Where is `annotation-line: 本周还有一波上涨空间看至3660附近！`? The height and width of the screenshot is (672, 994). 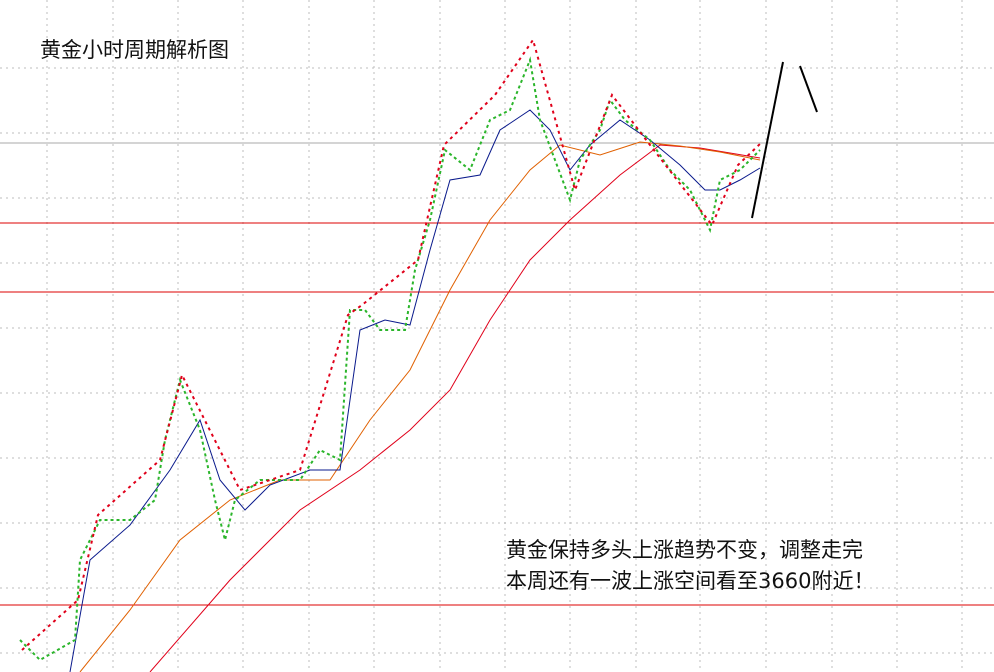
annotation-line: 本周还有一波上涨空间看至3660附近！ is located at coordinates (690, 581).